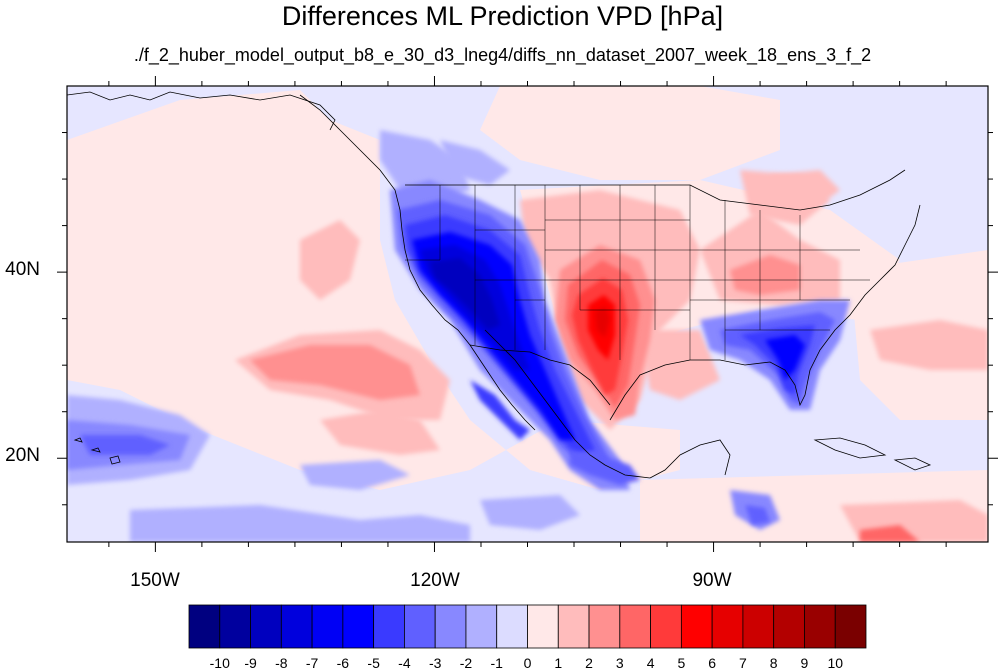 The image size is (1005, 672). What do you see at coordinates (312, 663) in the screenshot?
I see `colorbar-tick-label: -7` at bounding box center [312, 663].